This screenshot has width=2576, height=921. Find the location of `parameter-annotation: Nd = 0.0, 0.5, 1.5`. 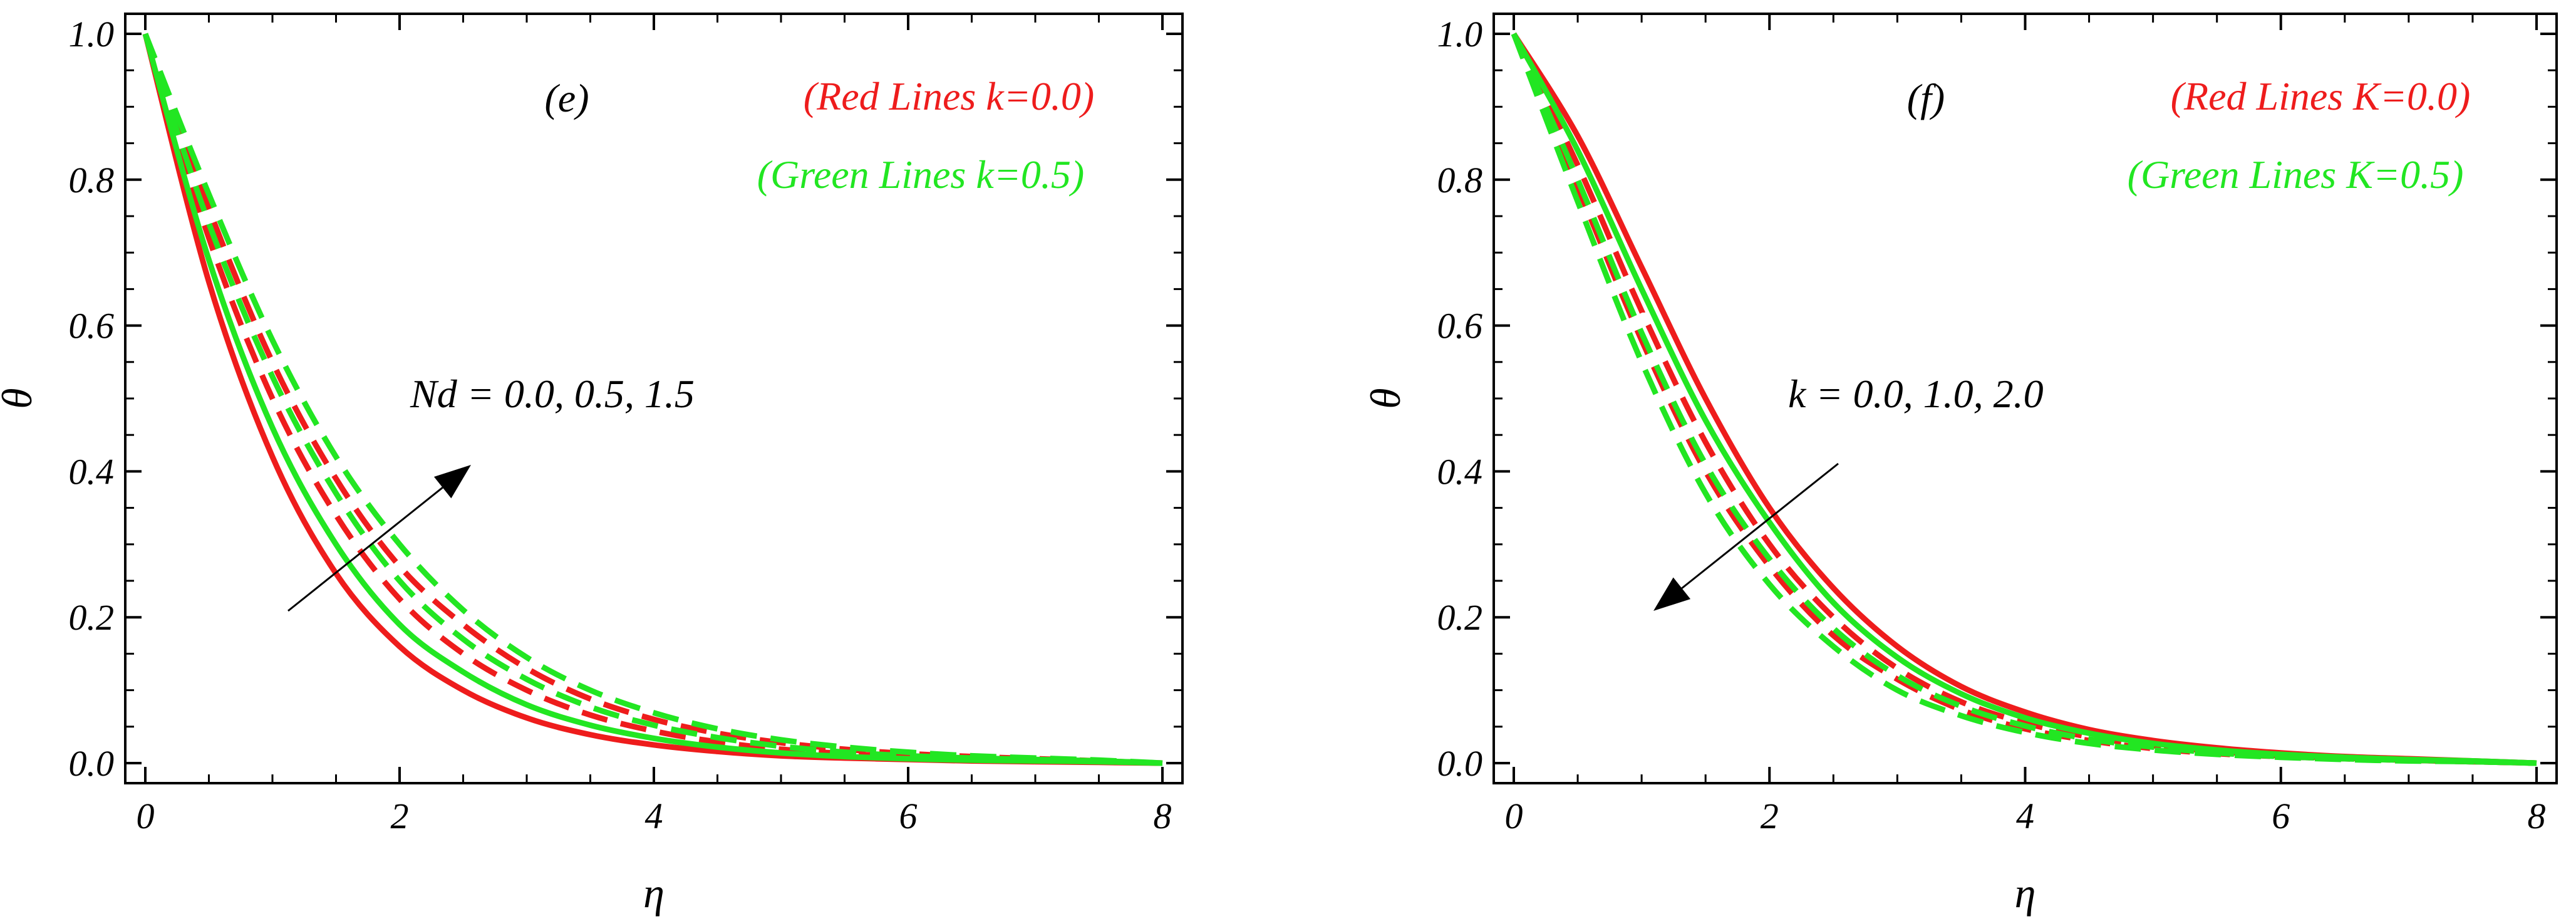

parameter-annotation: Nd = 0.0, 0.5, 1.5 is located at coordinates (552, 394).